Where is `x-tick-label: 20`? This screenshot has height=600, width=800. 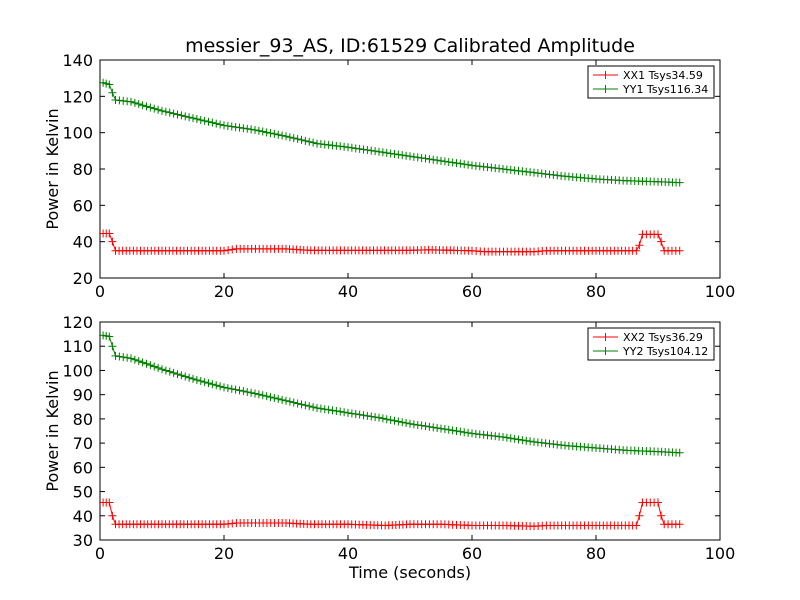
x-tick-label: 20 is located at coordinates (224, 553).